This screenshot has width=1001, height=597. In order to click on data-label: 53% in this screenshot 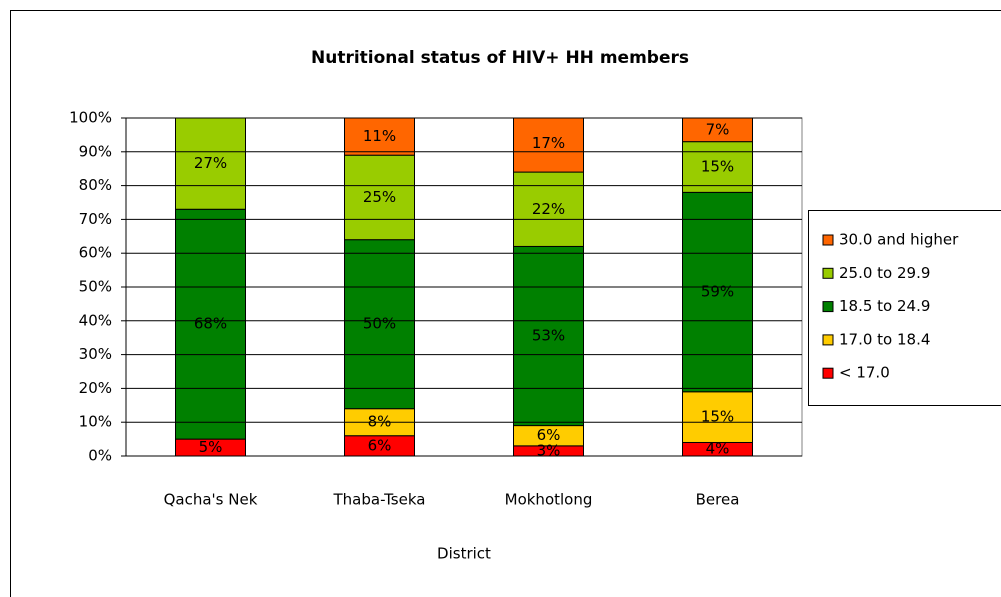, I will do `click(548, 336)`.